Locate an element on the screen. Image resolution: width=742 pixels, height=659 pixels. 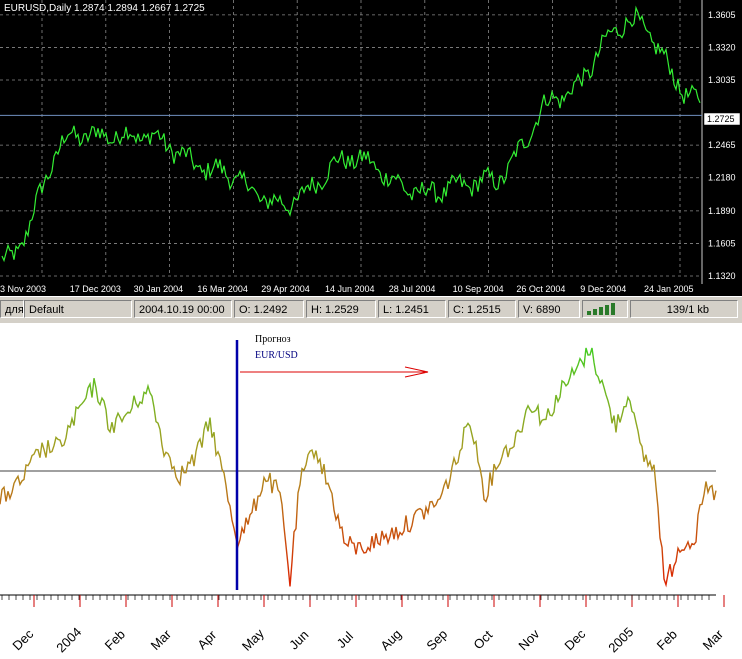
date-tick-label: 9 Dec 2004 is located at coordinates (603, 289).